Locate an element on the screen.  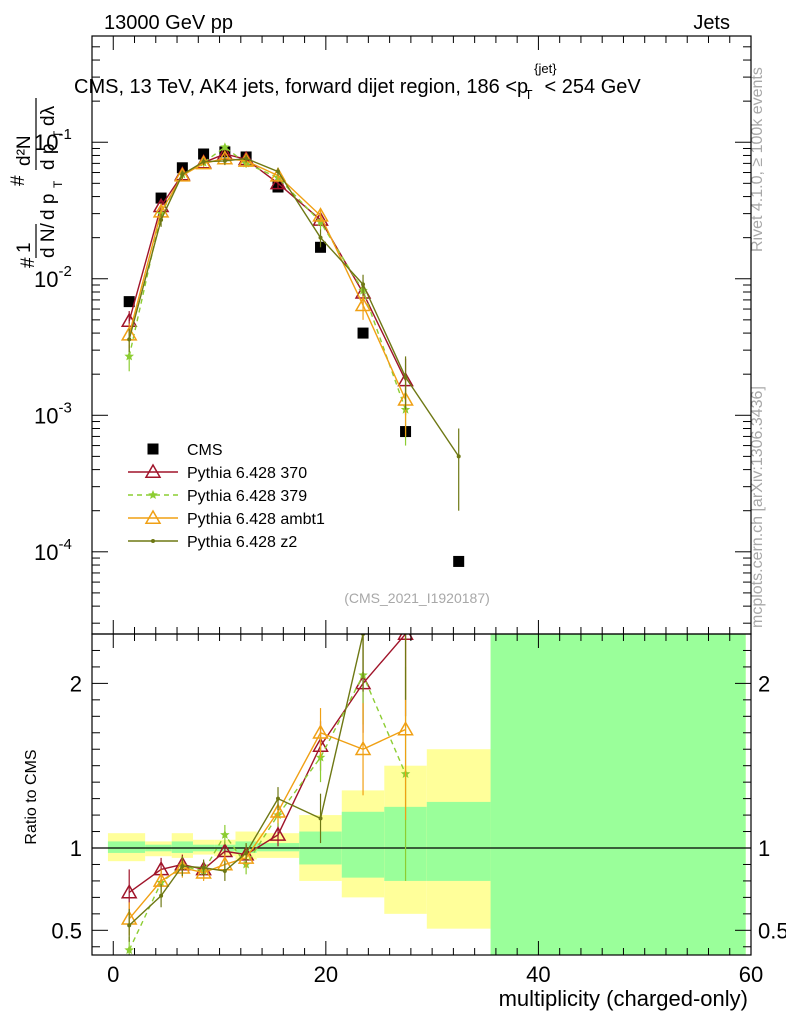
ratio-line-p370 is located at coordinates (267, 764).